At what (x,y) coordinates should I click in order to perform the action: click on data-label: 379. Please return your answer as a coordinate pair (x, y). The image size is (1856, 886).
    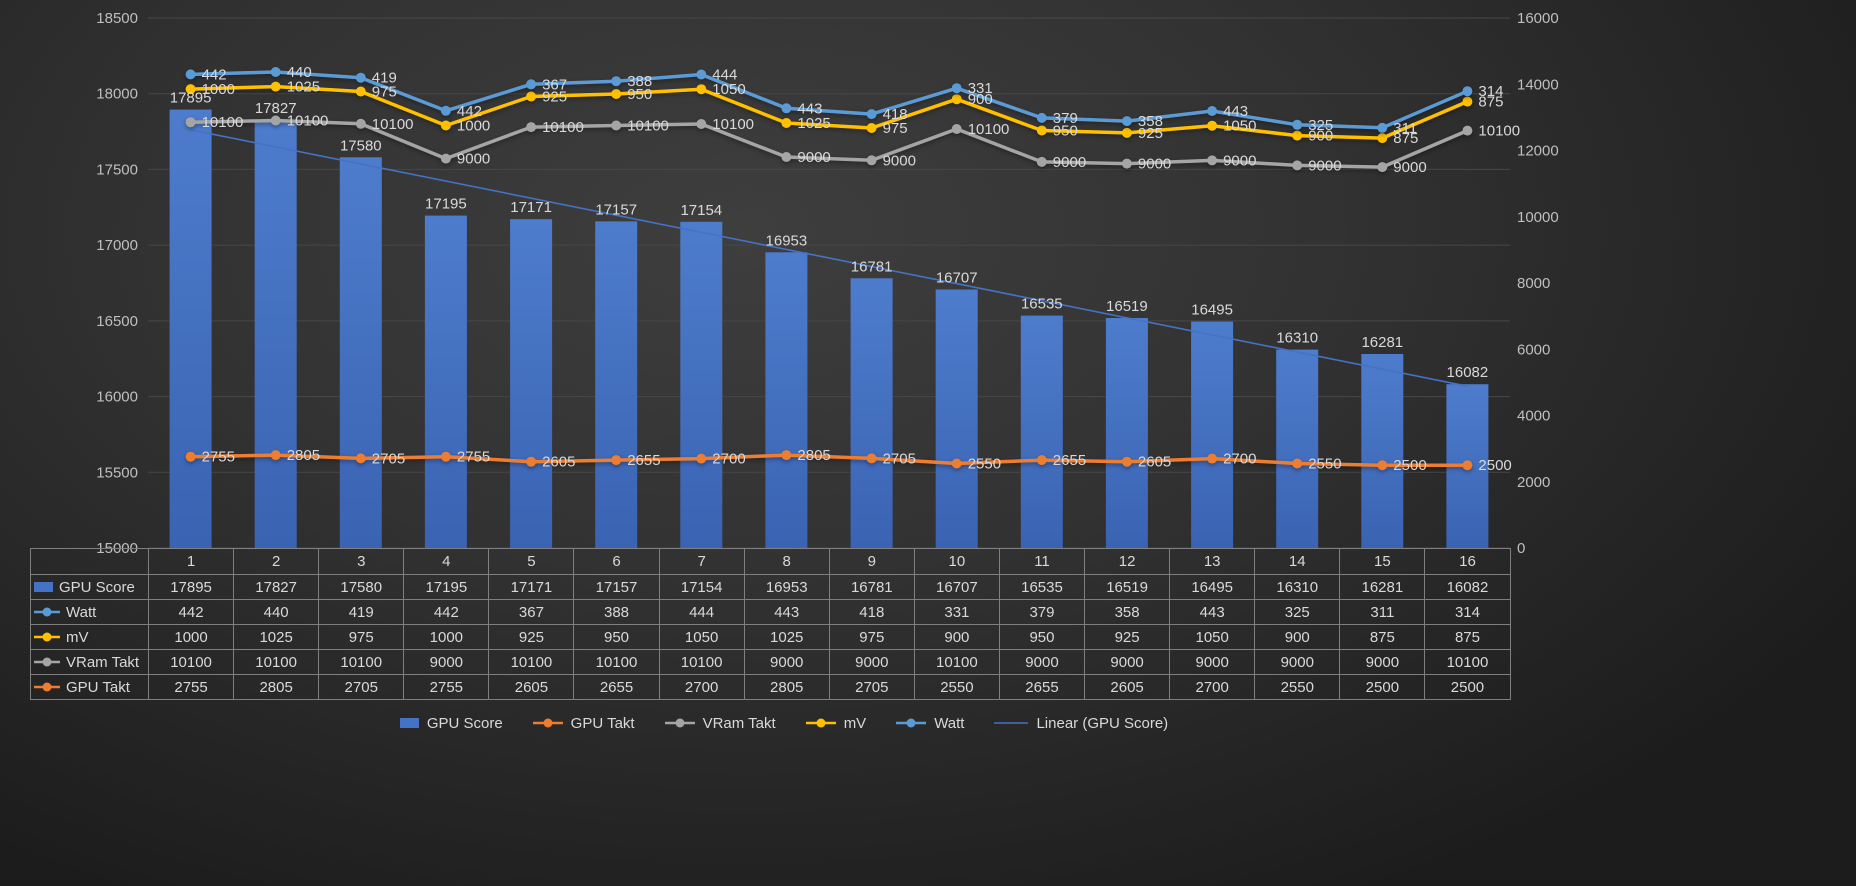
    Looking at the image, I should click on (1065, 118).